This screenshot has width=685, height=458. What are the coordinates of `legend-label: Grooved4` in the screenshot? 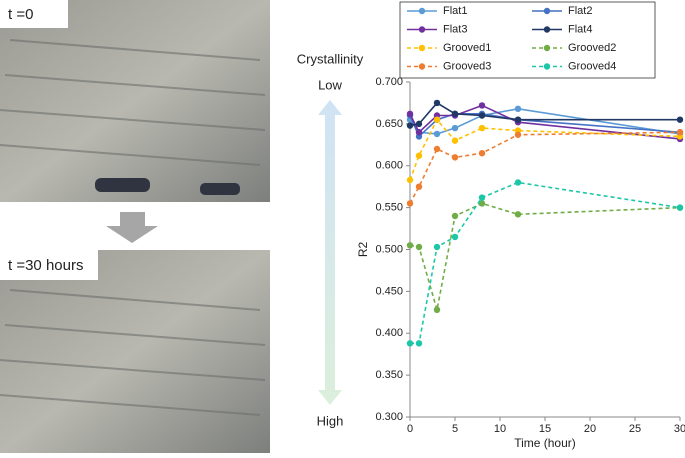 It's located at (592, 66).